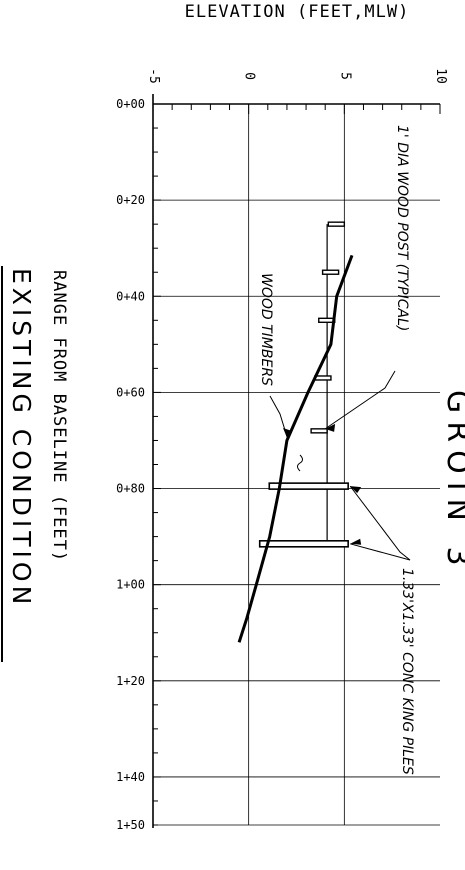 The height and width of the screenshot is (870, 465). Describe the element at coordinates (402, 228) in the screenshot. I see `post-note: 1' DIA WOOD POST (TYPICAL)` at that location.